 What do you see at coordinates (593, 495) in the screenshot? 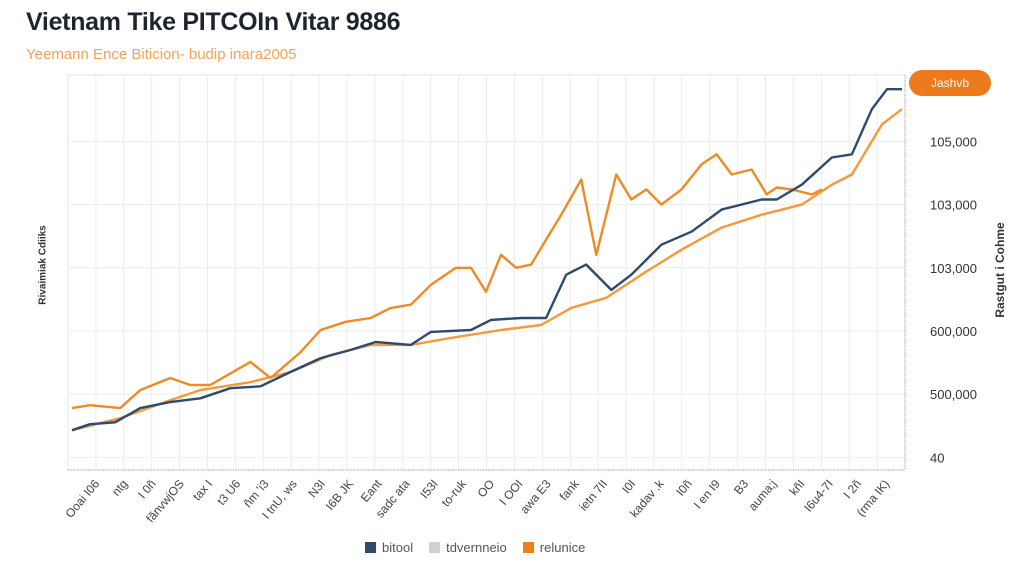
I see `x-tick-label: ietn 7II` at bounding box center [593, 495].